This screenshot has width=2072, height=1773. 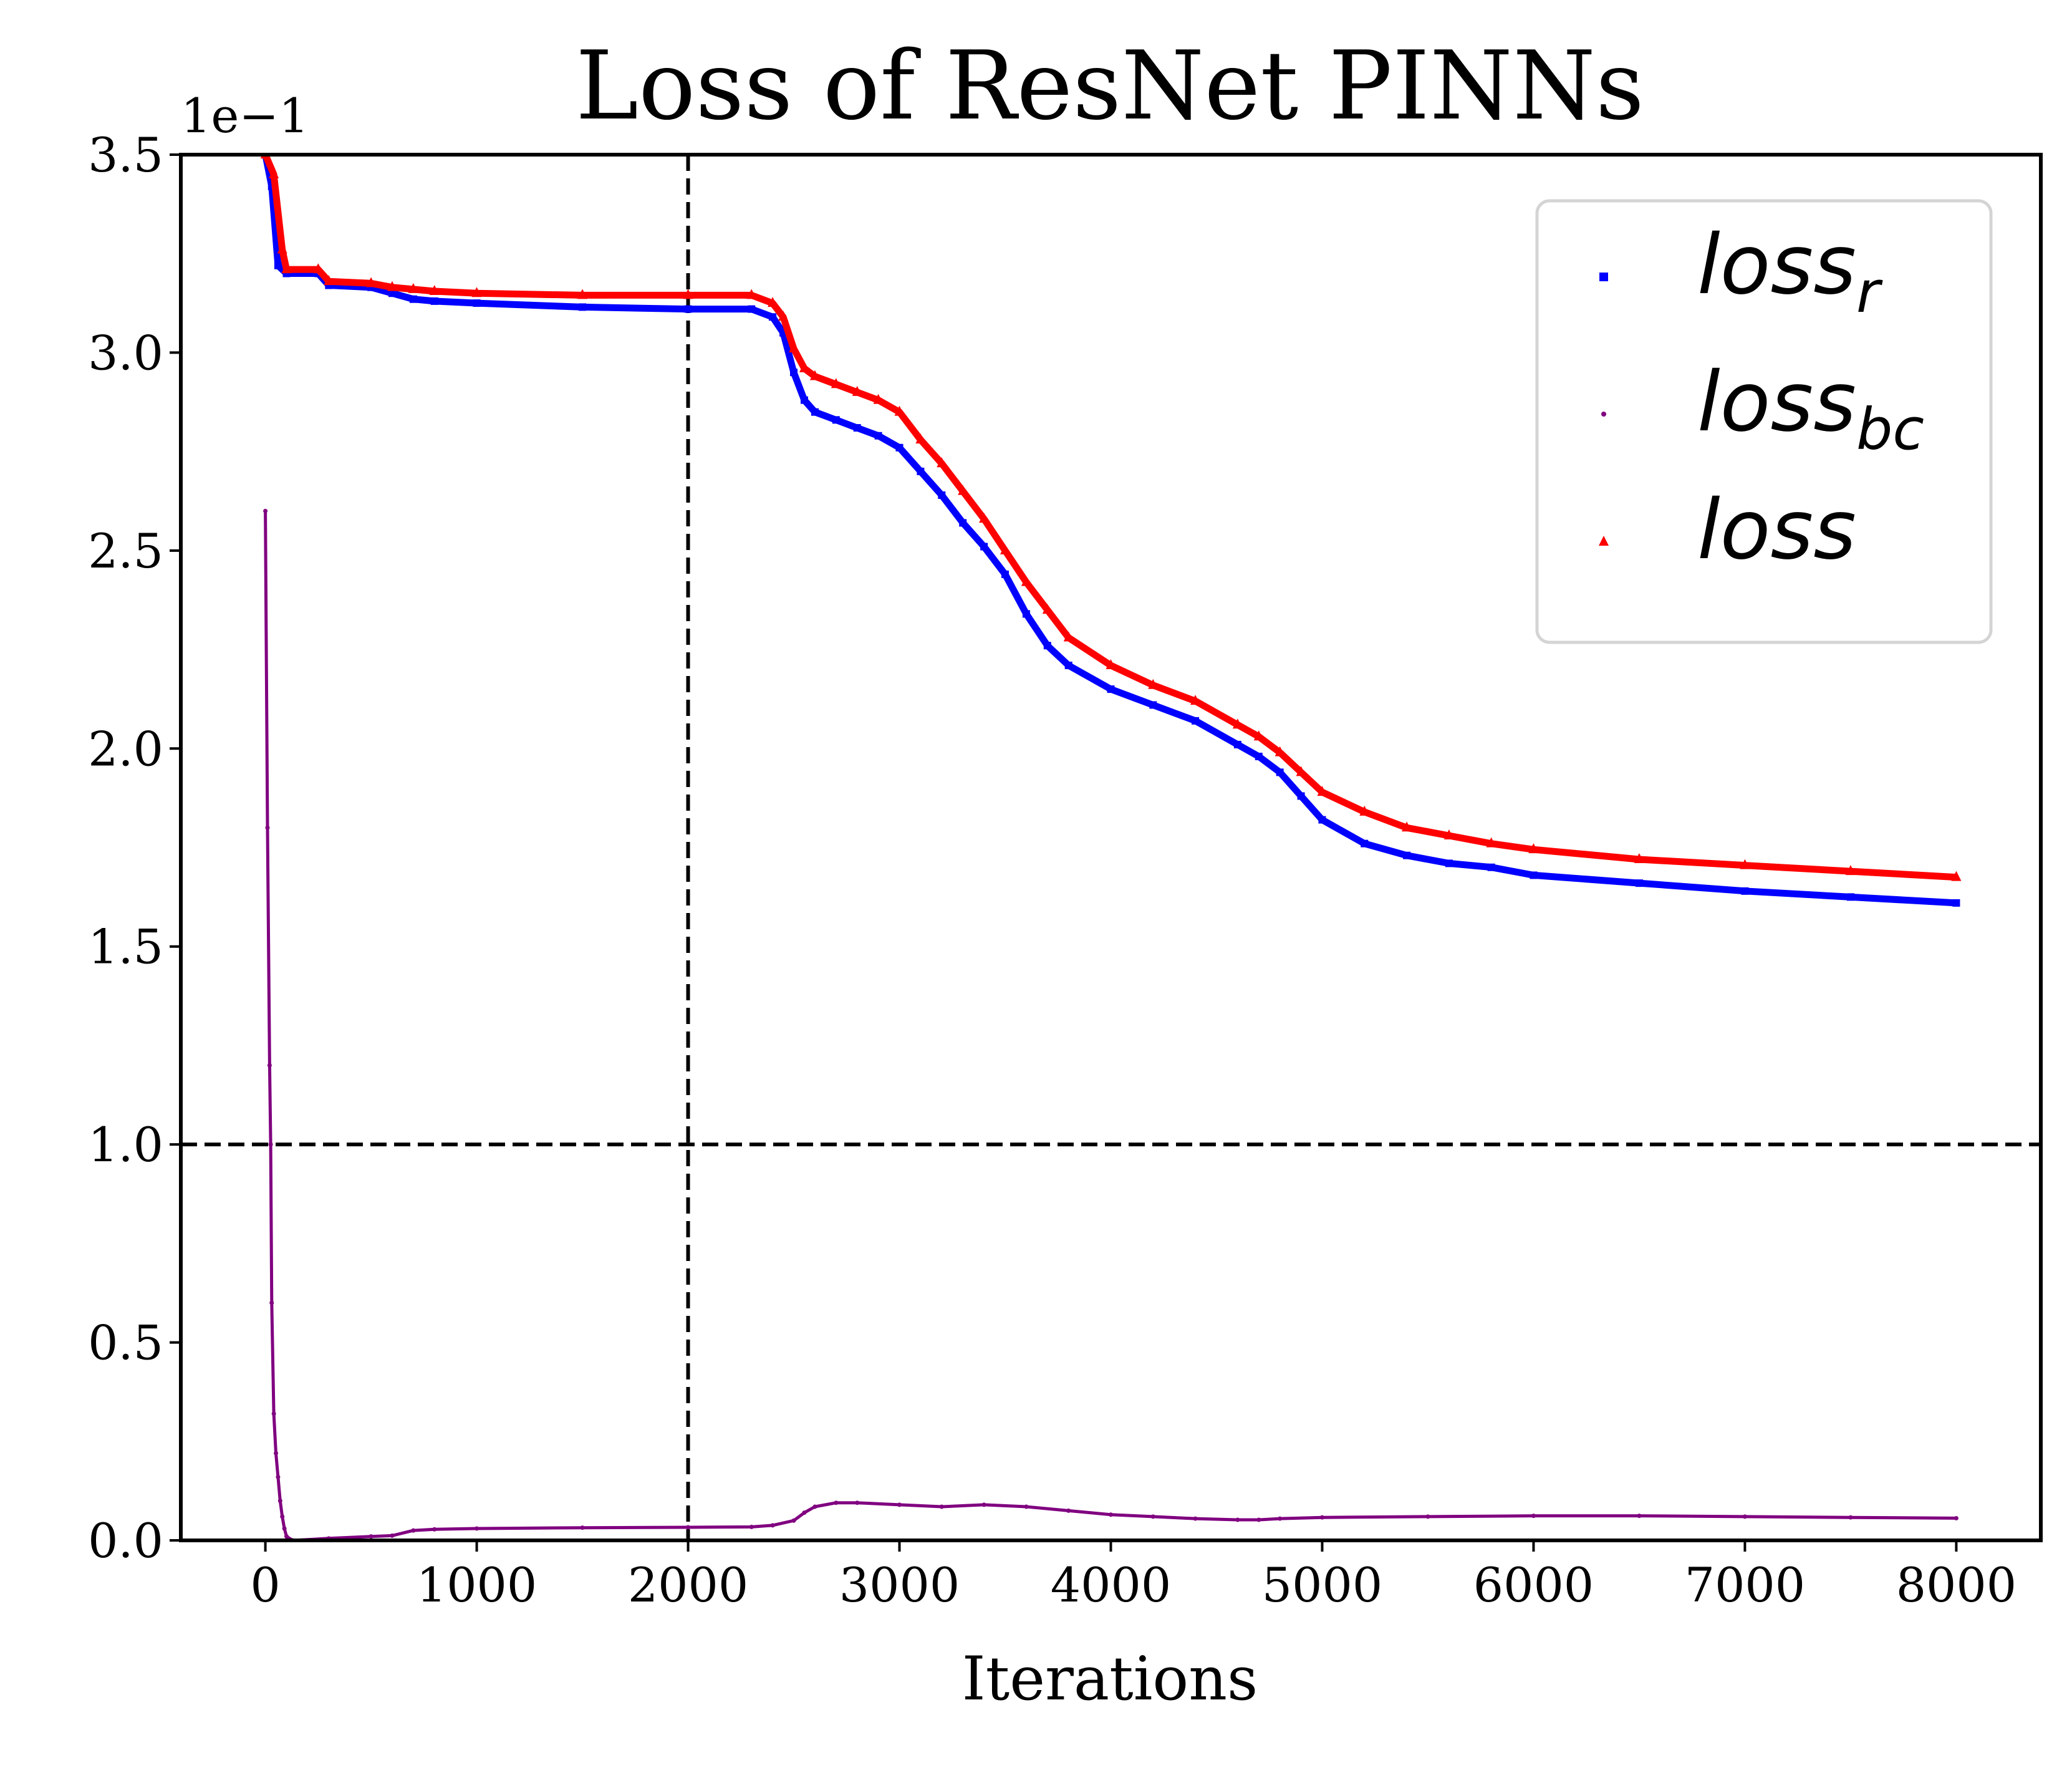 What do you see at coordinates (125, 748) in the screenshot?
I see `y-tick-label: 2.0` at bounding box center [125, 748].